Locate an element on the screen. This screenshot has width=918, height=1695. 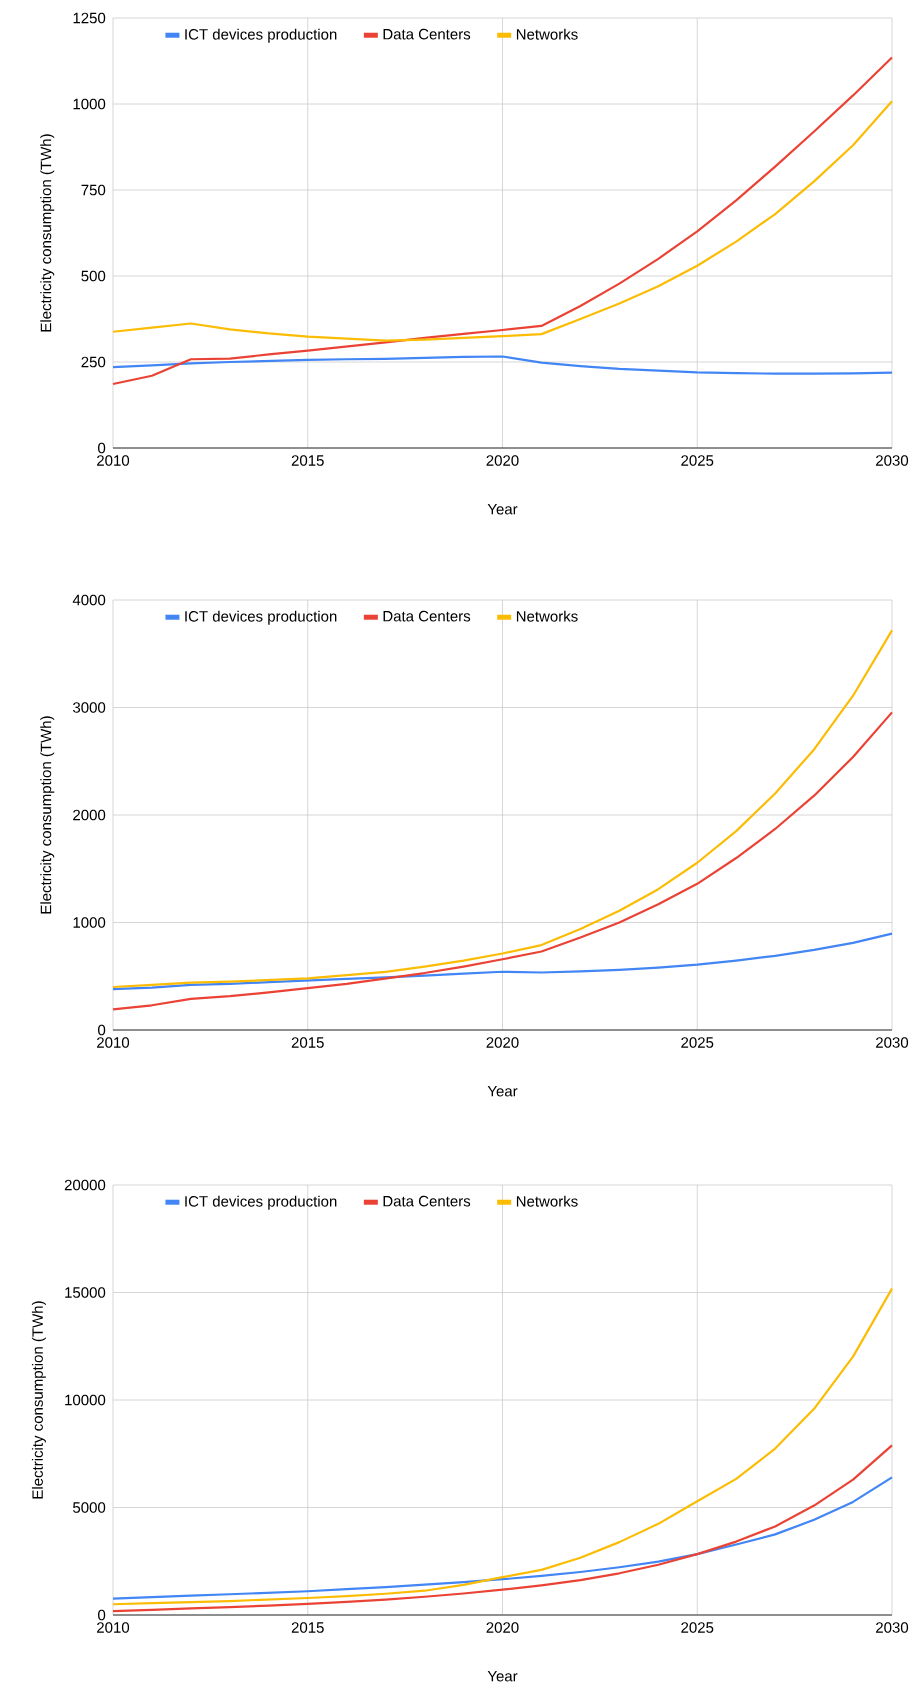
y-tick-label: 15000 is located at coordinates (85, 1292).